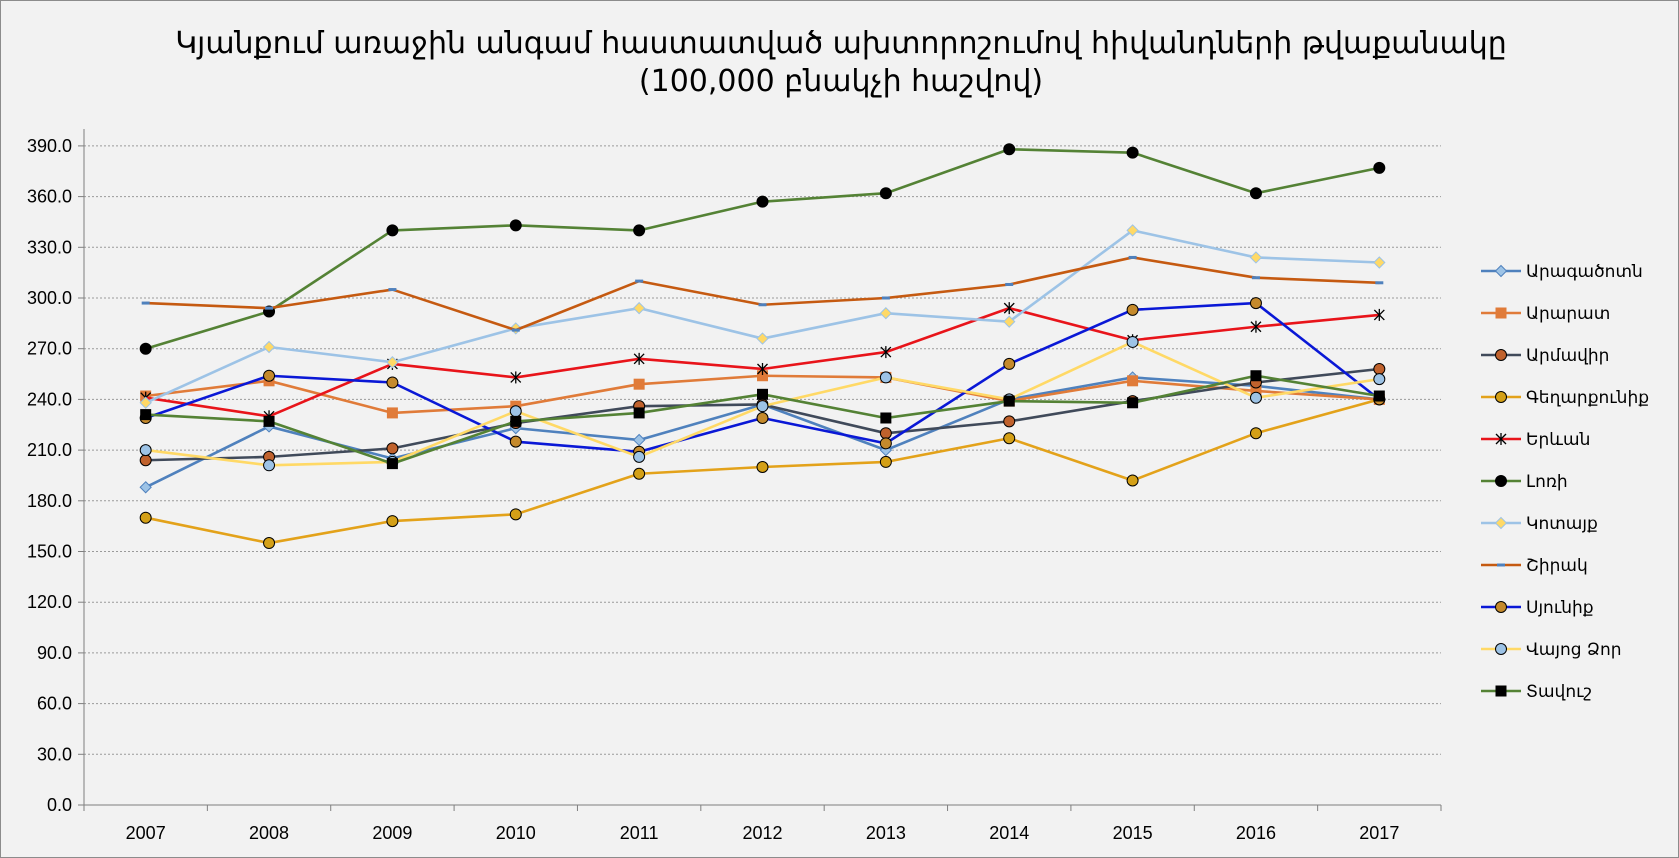 The width and height of the screenshot is (1679, 858). I want to click on x-tick-label: 2010, so click(516, 833).